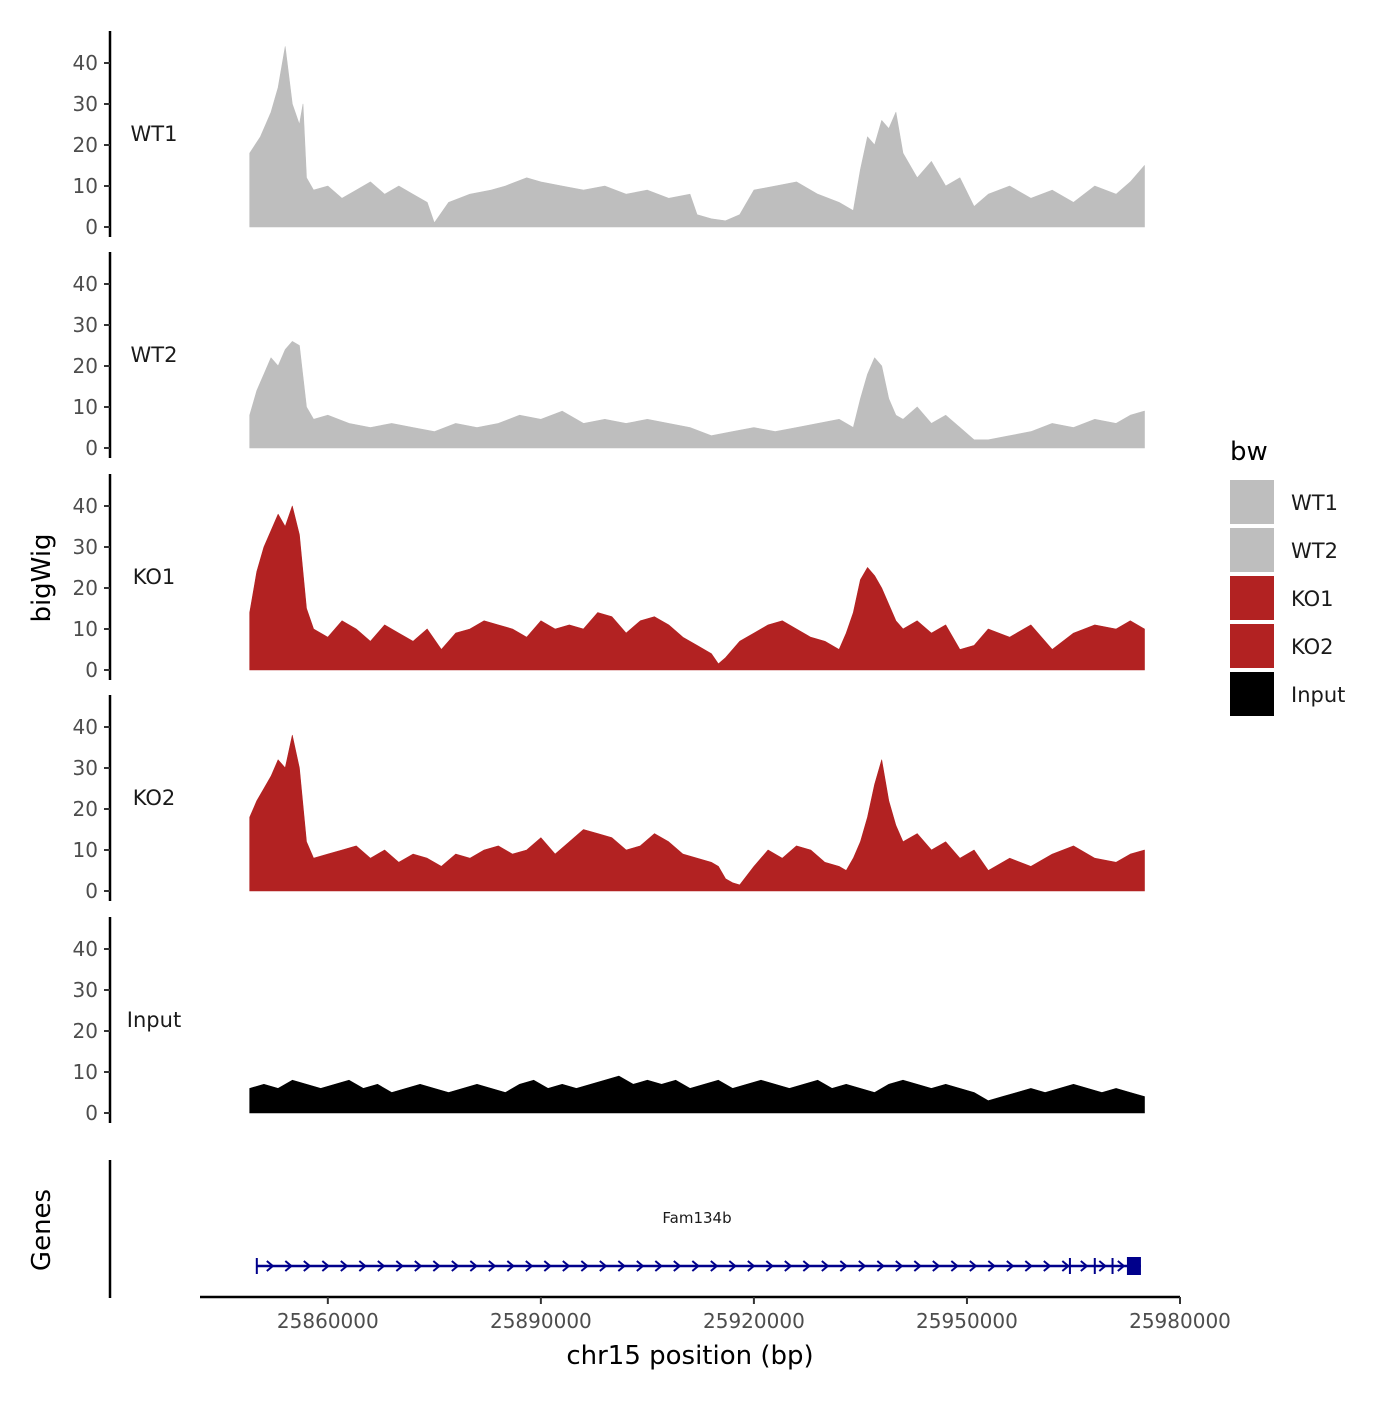 This screenshot has height=1404, width=1400. Describe the element at coordinates (541, 1321) in the screenshot. I see `x-tick-label: 25890000` at that location.